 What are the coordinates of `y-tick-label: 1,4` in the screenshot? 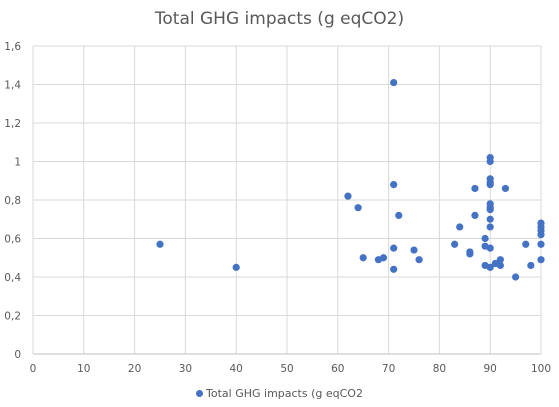 It's located at (12, 86).